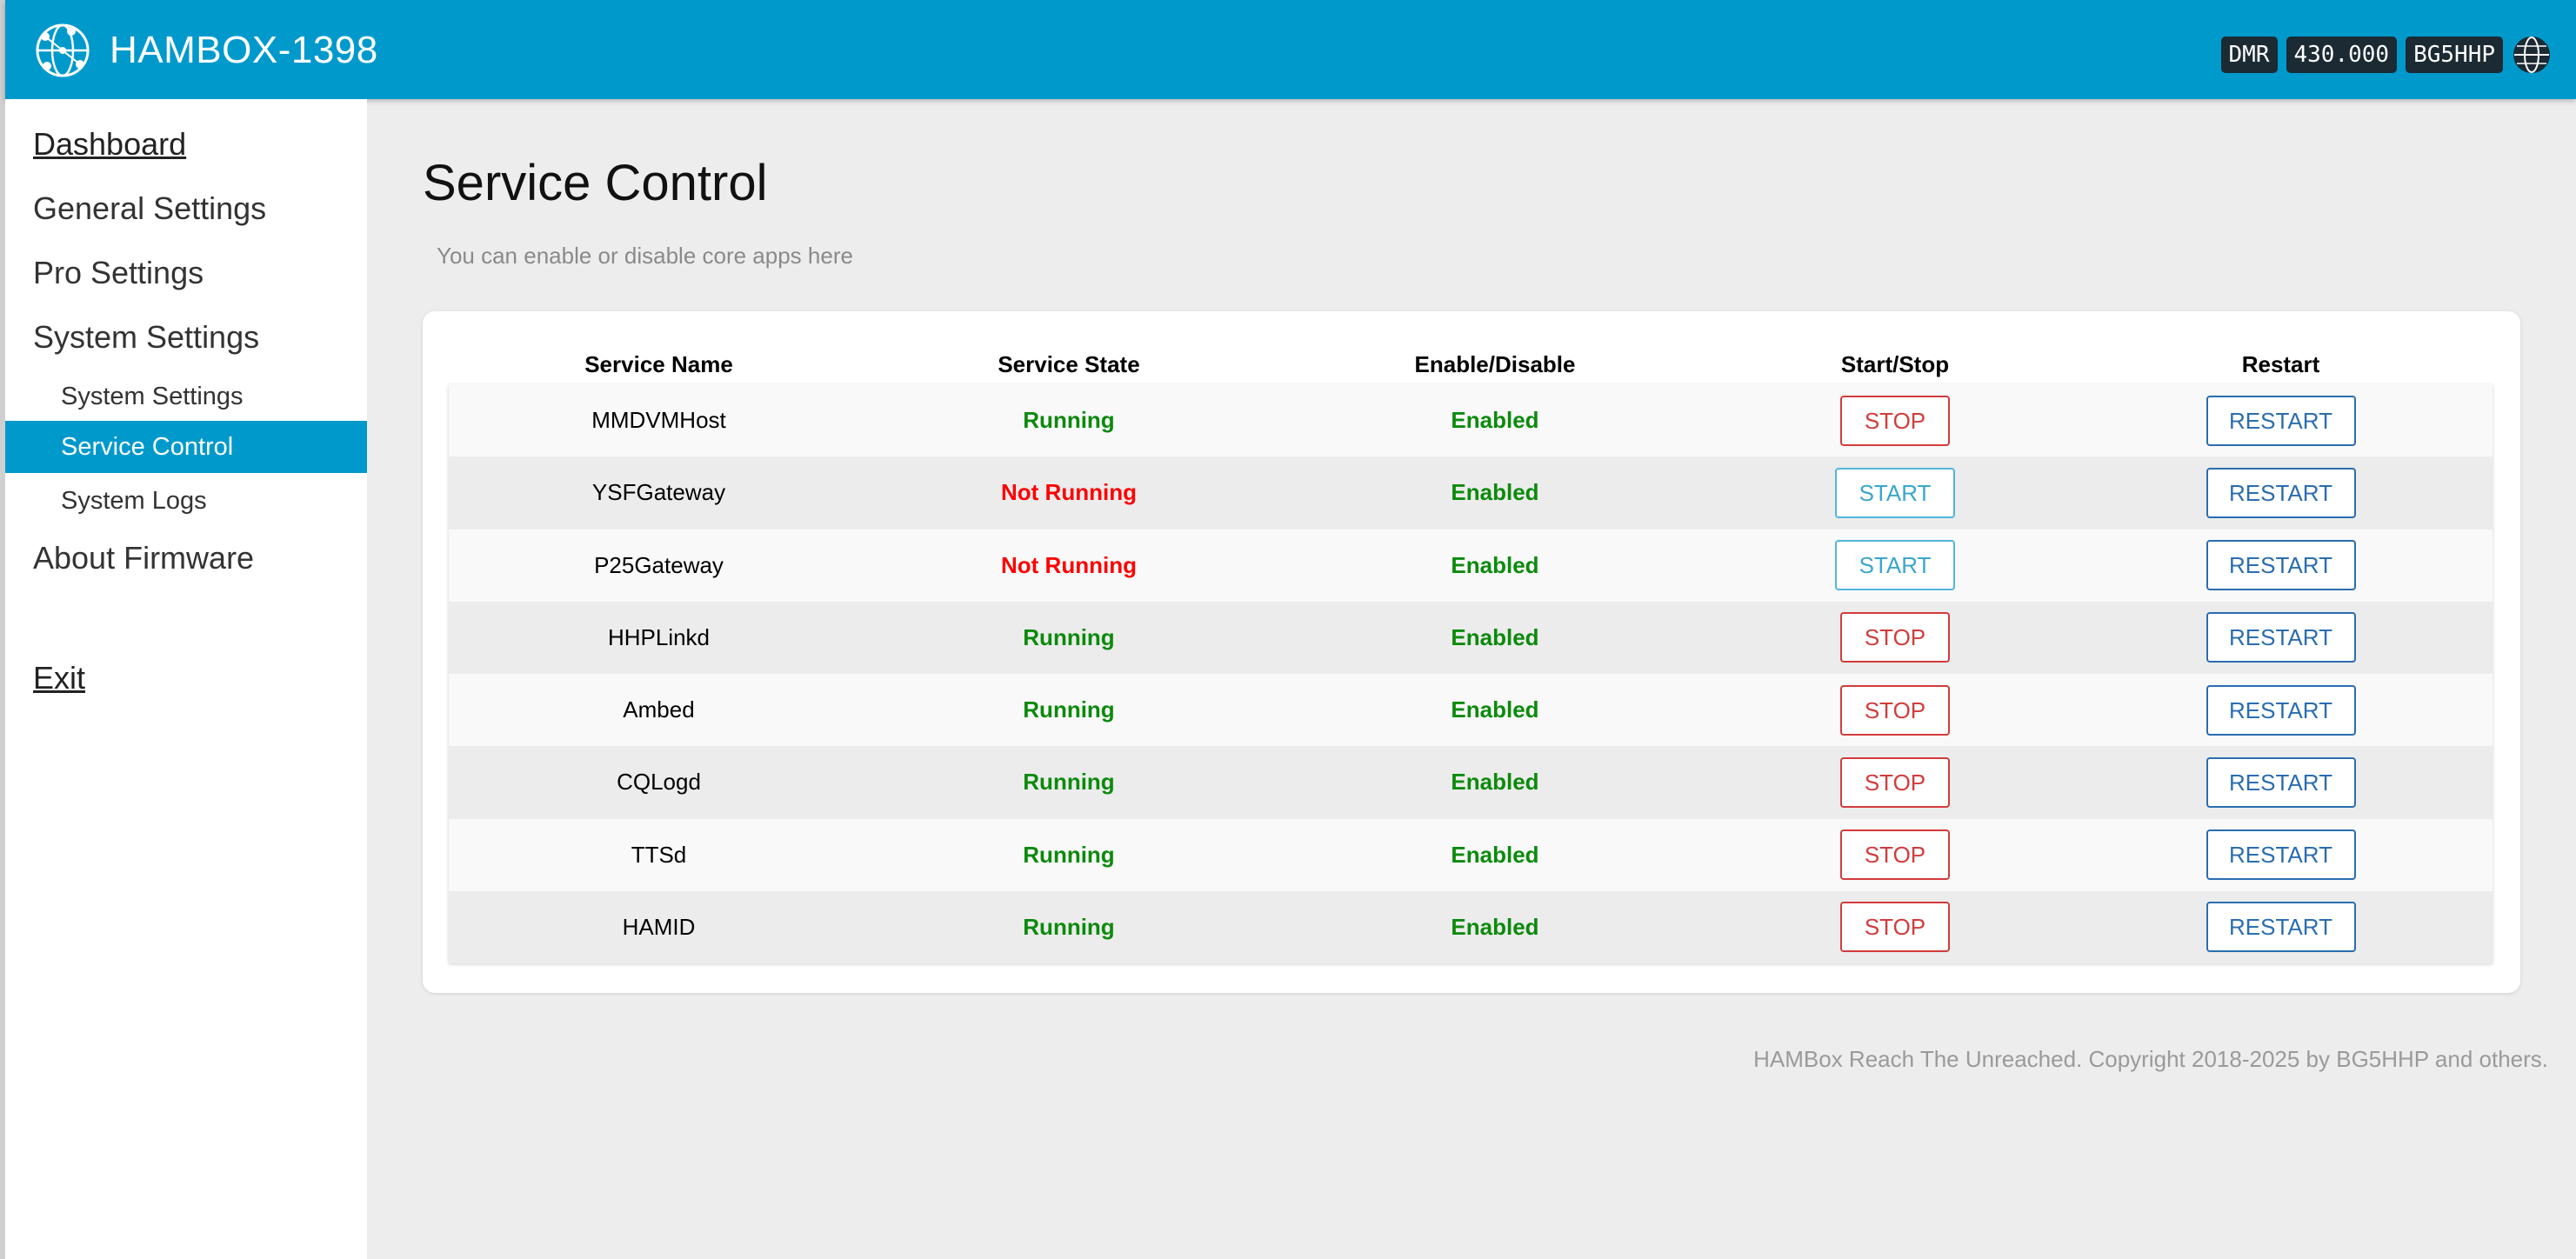 The width and height of the screenshot is (2576, 1259). I want to click on network-globe-icon, so click(63, 50).